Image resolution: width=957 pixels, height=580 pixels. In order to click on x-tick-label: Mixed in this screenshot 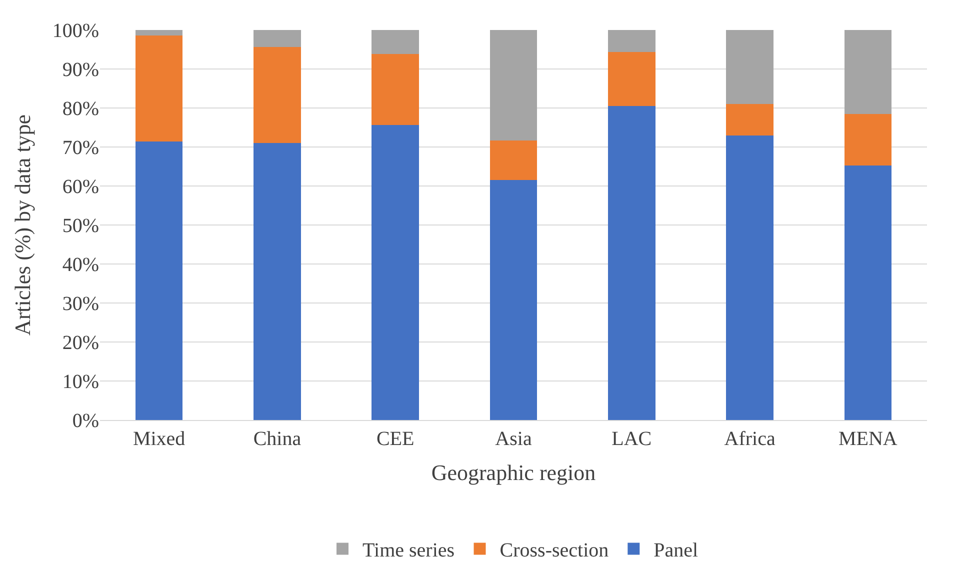, I will do `click(159, 439)`.